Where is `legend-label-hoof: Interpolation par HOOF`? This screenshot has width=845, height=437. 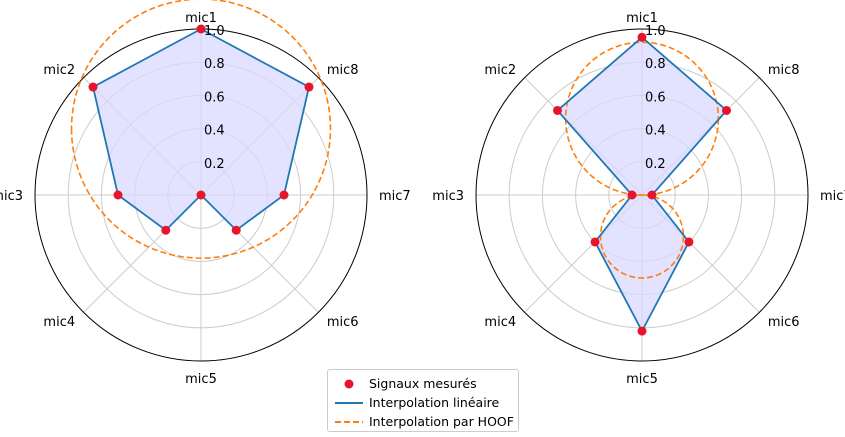 legend-label-hoof: Interpolation par HOOF is located at coordinates (441, 421).